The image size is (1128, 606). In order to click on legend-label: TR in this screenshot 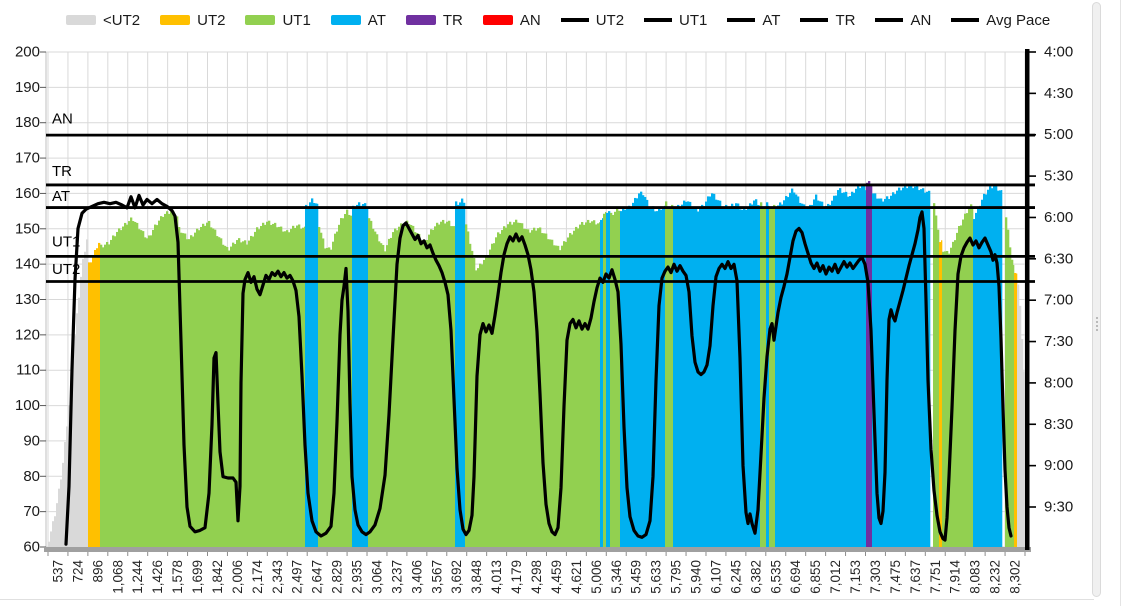, I will do `click(452, 20)`.